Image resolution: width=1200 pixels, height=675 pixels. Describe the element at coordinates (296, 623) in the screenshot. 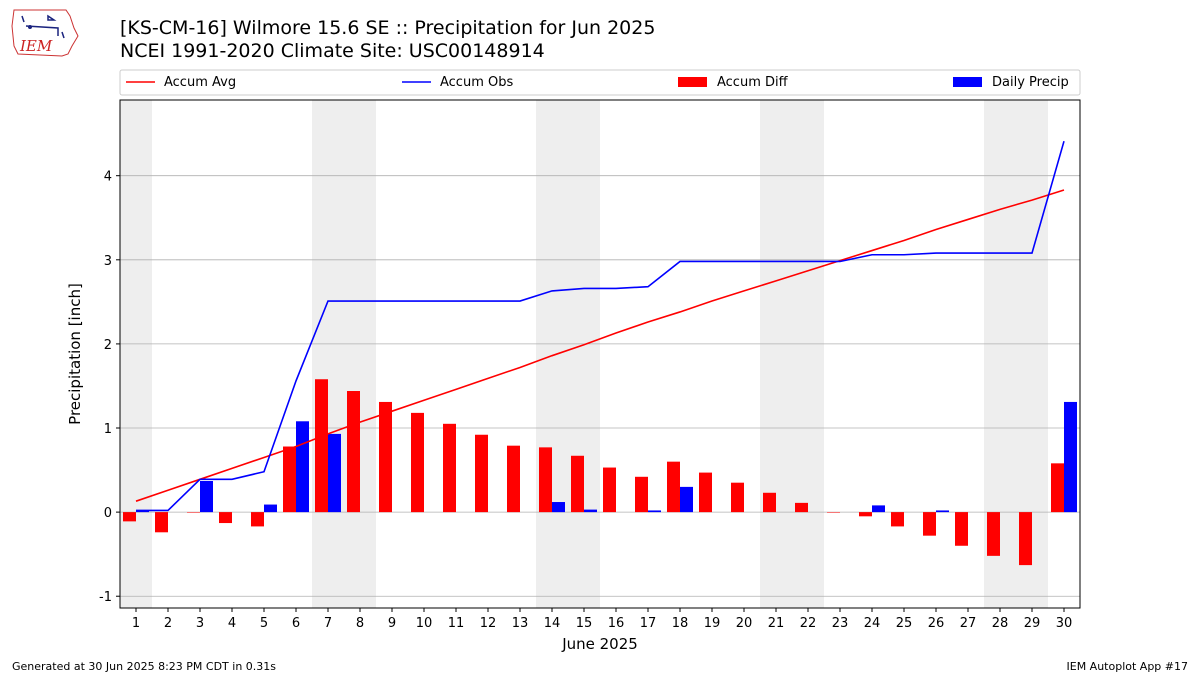

I see `x-tick-label: 6` at that location.